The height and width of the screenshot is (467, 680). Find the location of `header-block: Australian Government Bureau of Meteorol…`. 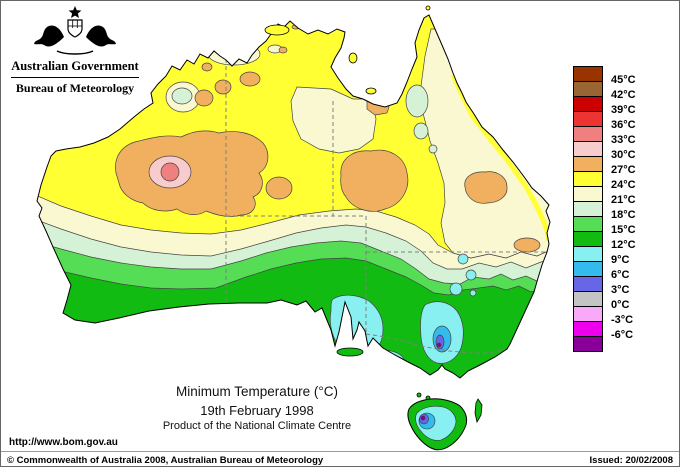

header-block: Australian Government Bureau of Meteorol… is located at coordinates (75, 50).